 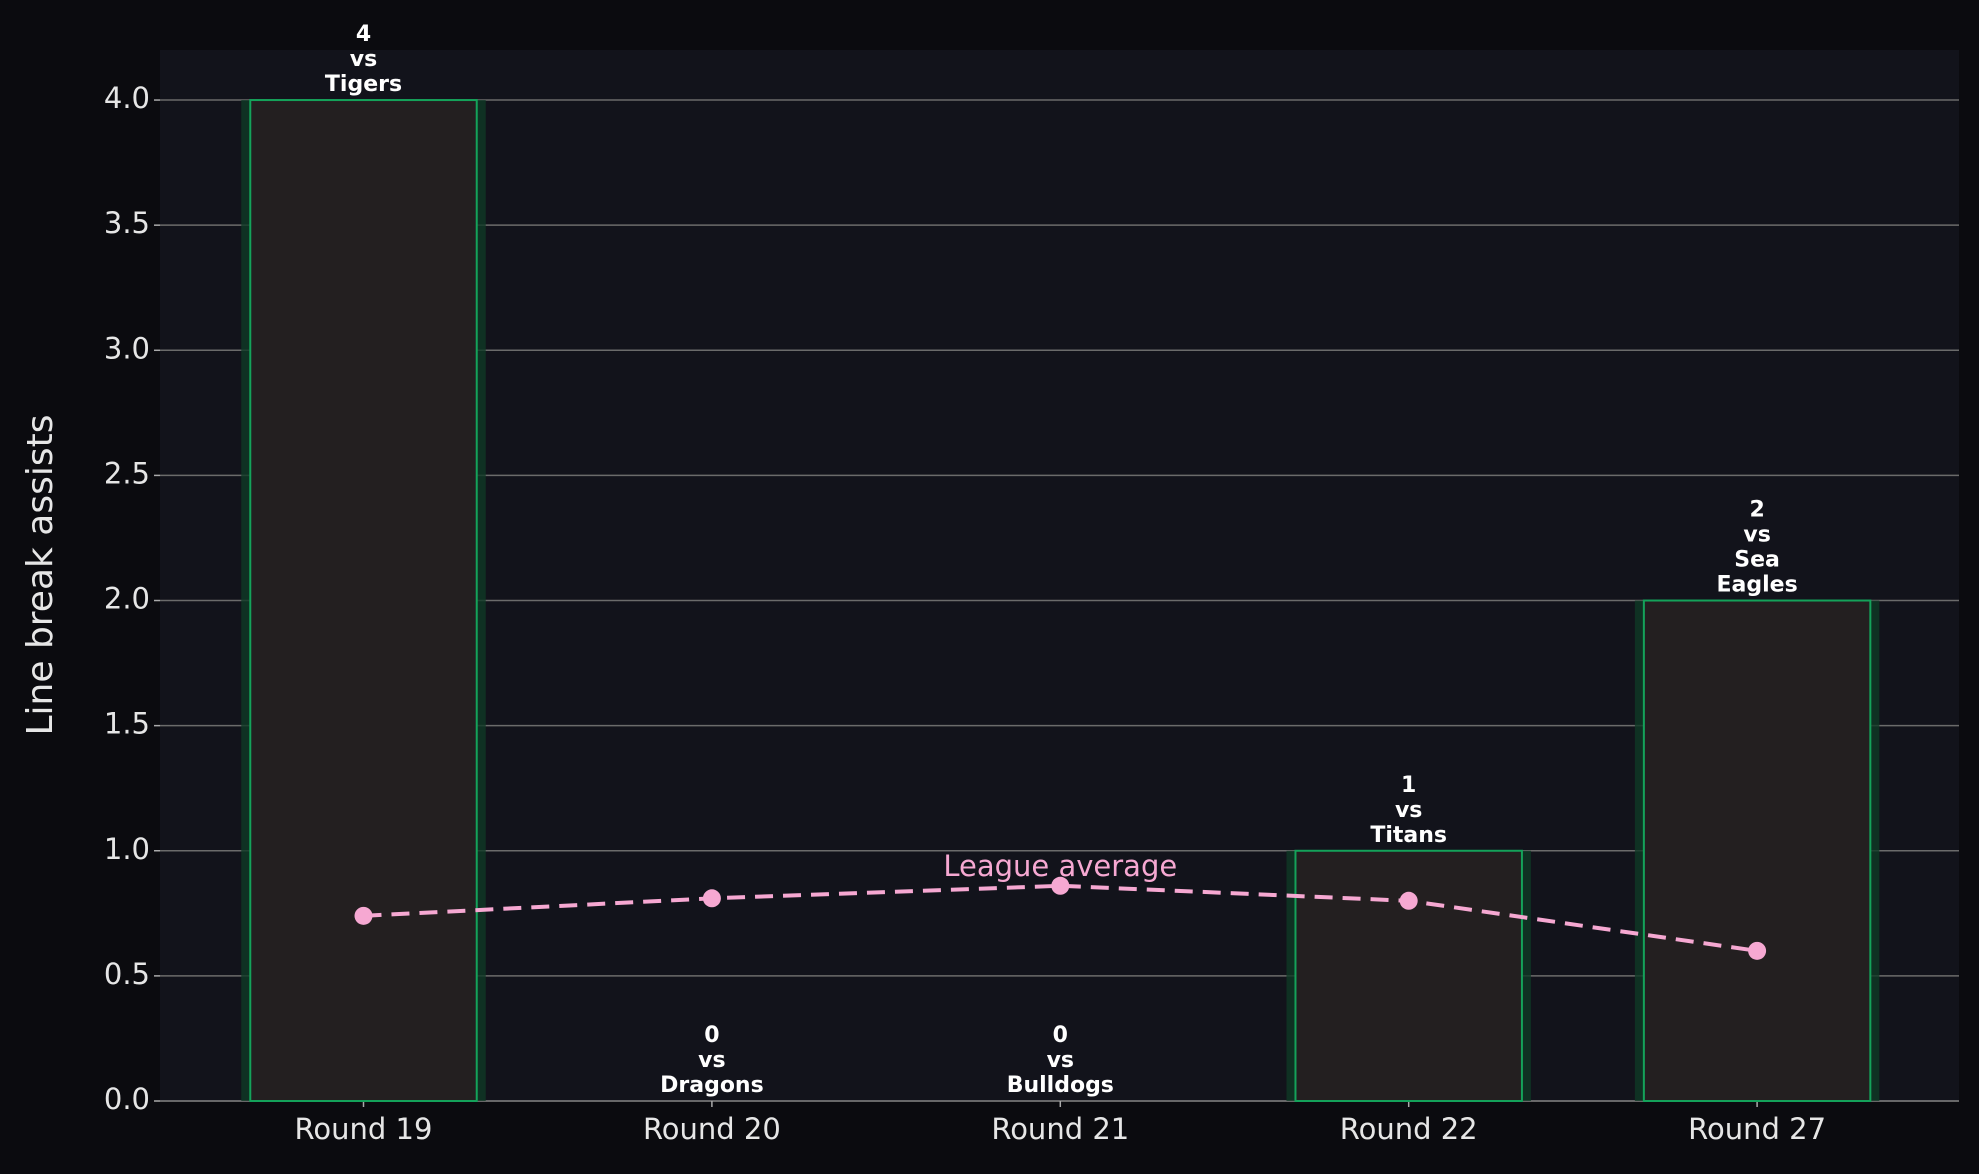 I want to click on average-label: League average, so click(x=1060, y=866).